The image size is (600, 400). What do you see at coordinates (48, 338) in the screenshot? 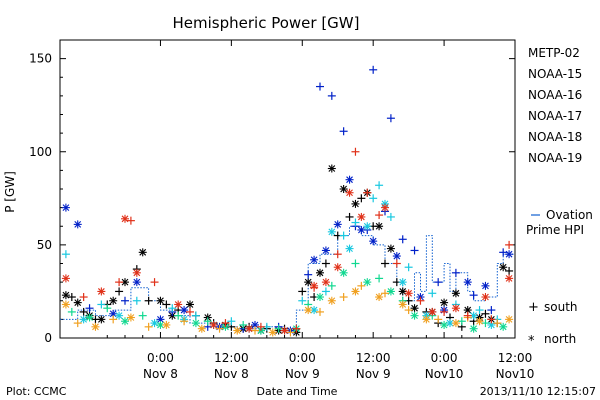
I see `y-tick-label: 0` at bounding box center [48, 338].